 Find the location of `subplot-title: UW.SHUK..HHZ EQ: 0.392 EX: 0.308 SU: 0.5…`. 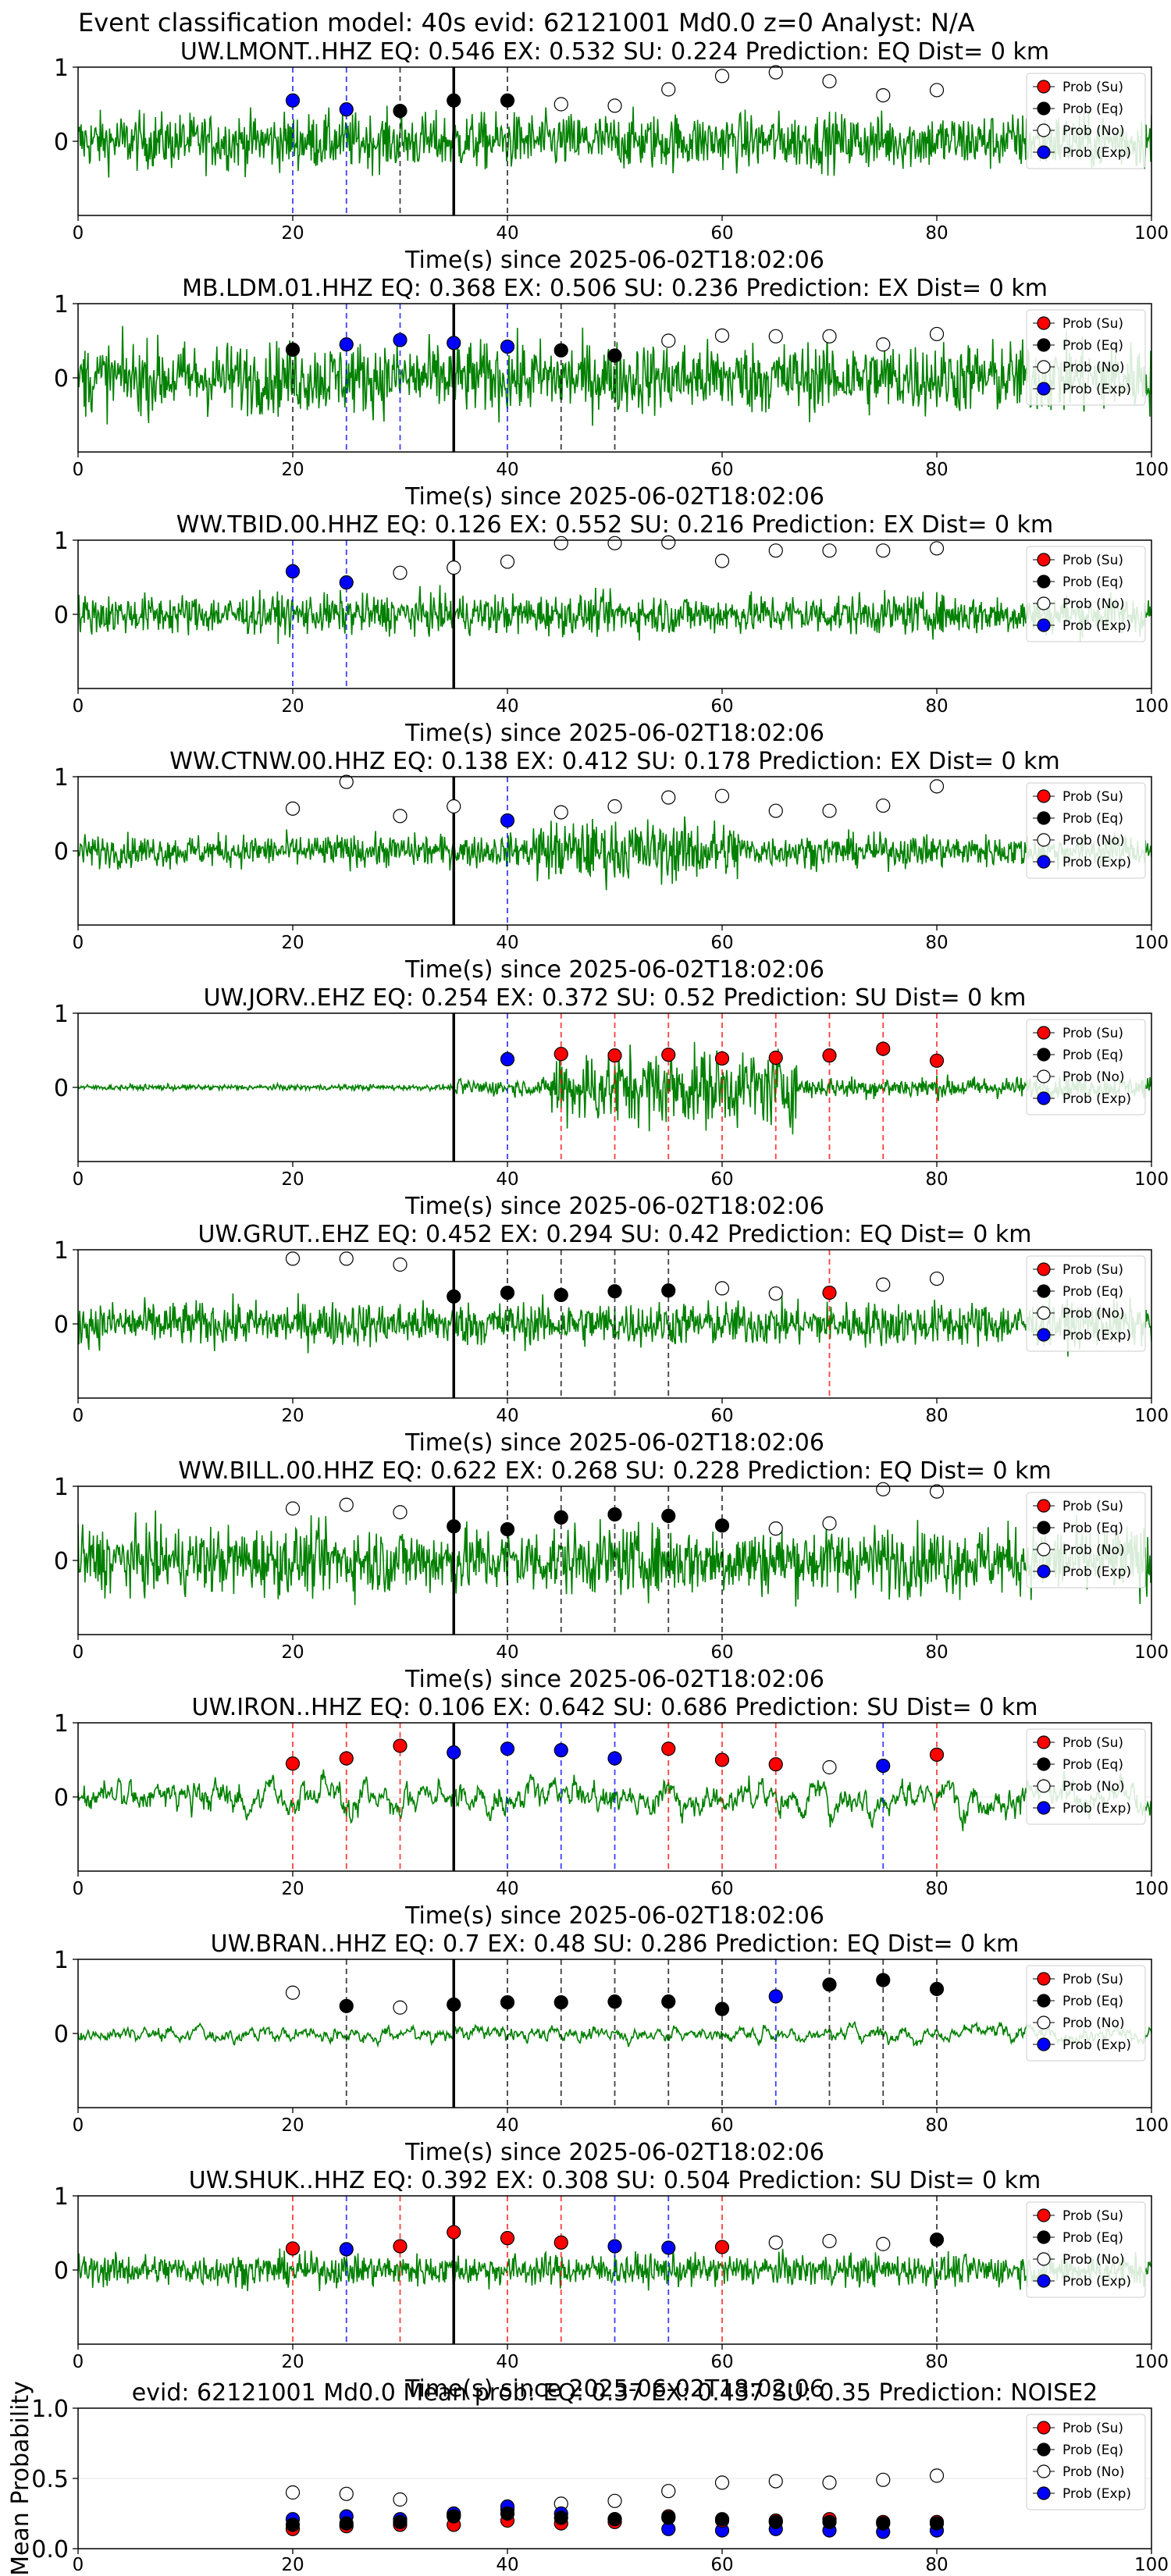

subplot-title: UW.SHUK..HHZ EQ: 0.392 EX: 0.308 SU: 0.5… is located at coordinates (615, 2180).